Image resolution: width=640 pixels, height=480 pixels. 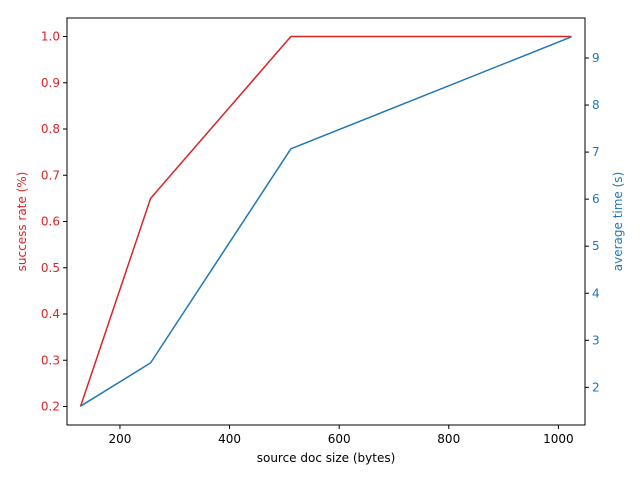 I want to click on right-y-axis: 2 3 4 5 6 7 8 9, so click(x=592, y=222).